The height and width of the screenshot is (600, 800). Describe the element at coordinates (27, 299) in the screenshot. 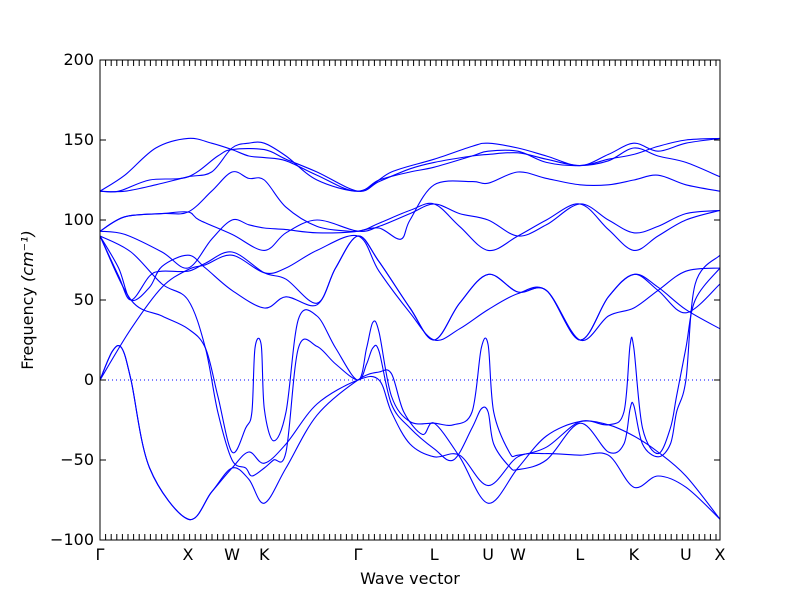

I see `y-axis-label: Frequency (cm⁻¹)` at that location.